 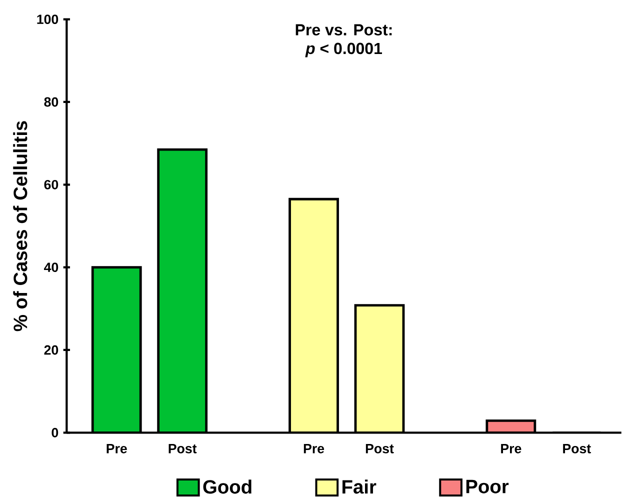 What do you see at coordinates (51, 350) in the screenshot?
I see `y-tick-label: 20` at bounding box center [51, 350].